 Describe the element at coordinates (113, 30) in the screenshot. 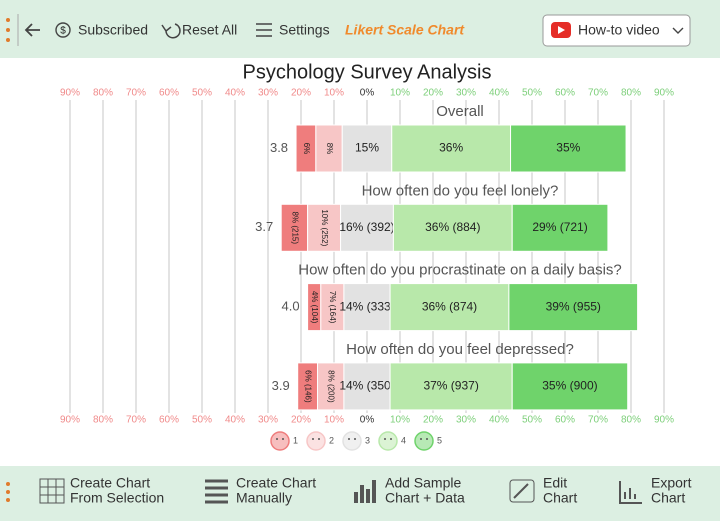

I see `subscribed-button: Subscribed` at that location.